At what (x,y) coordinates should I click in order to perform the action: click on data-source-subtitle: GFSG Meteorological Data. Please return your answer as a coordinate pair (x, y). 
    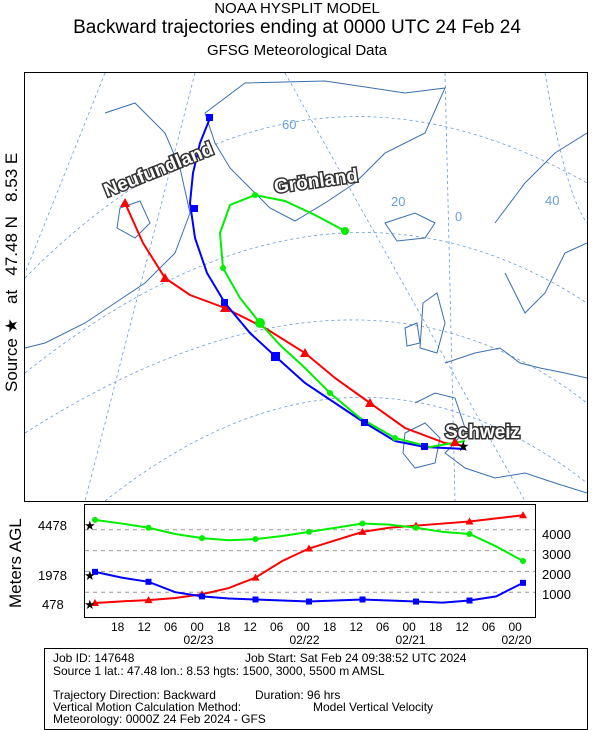
    Looking at the image, I should click on (297, 50).